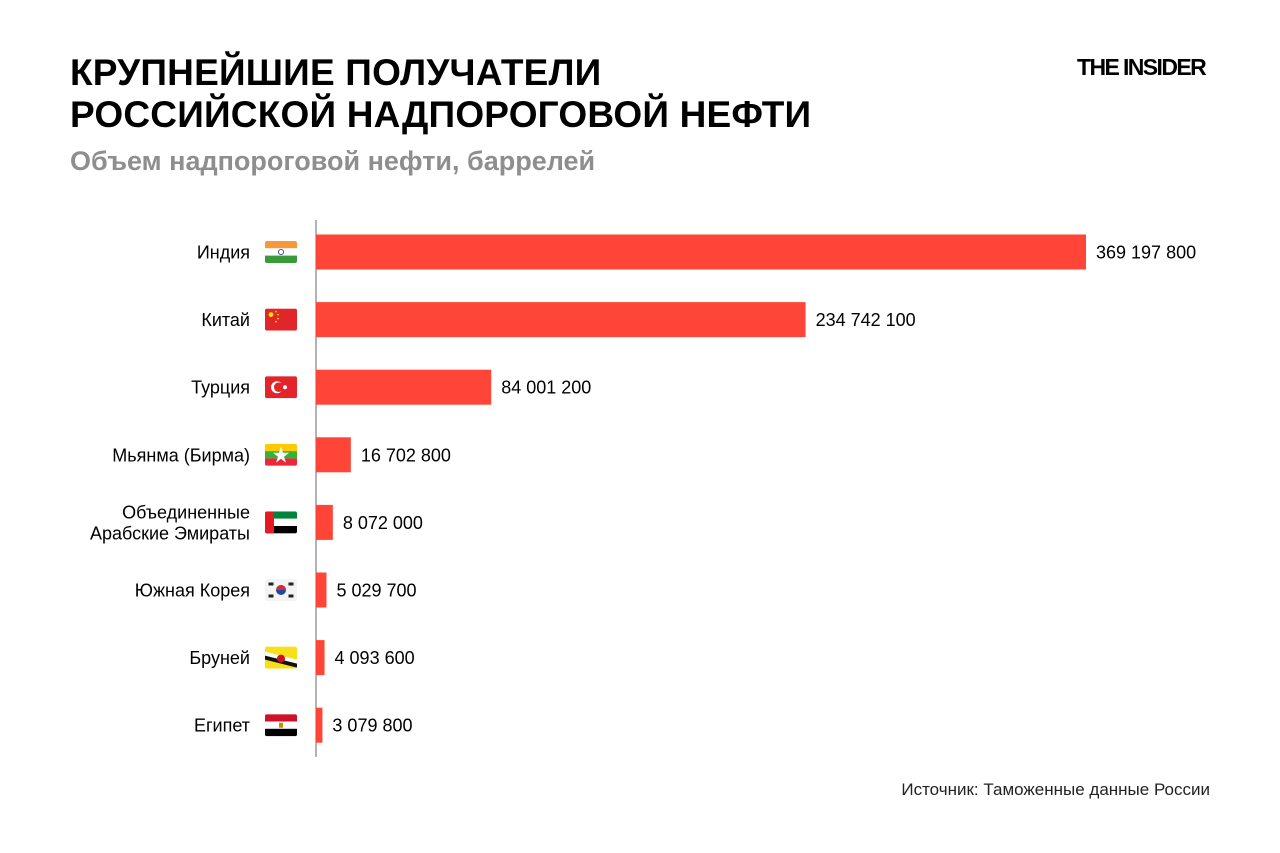  What do you see at coordinates (222, 726) in the screenshot?
I see `category-label: Египет` at bounding box center [222, 726].